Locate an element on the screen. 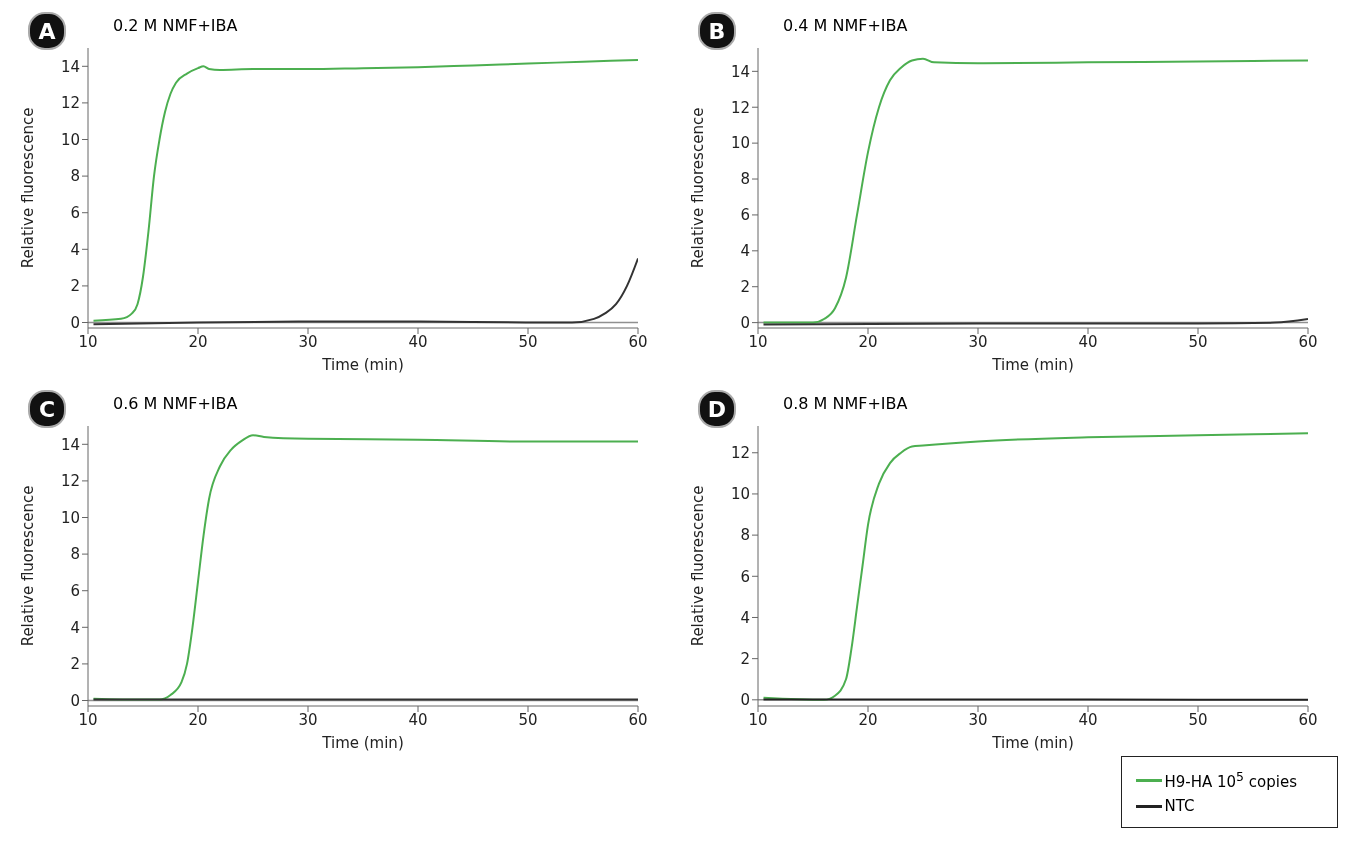  chart-title: 0.4 M NMF+IBA is located at coordinates (845, 25).